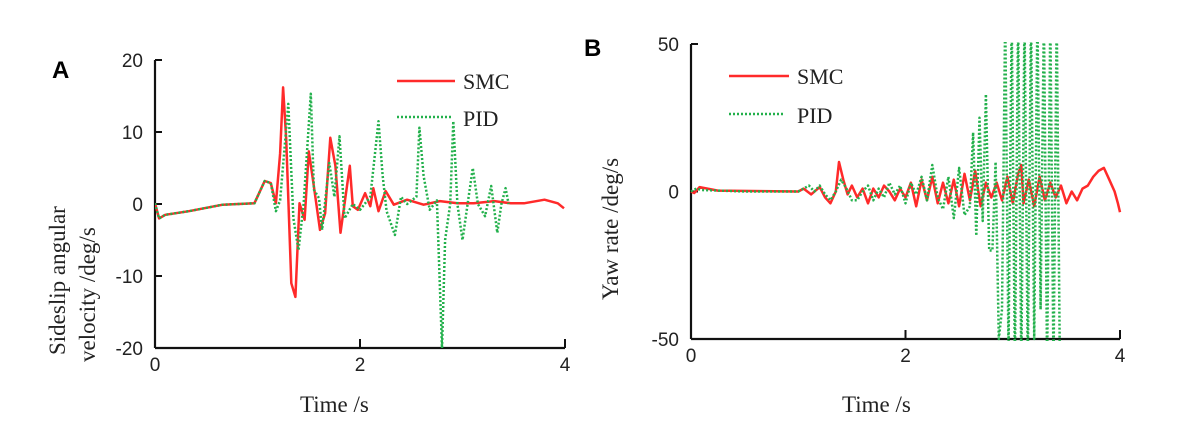  Describe the element at coordinates (87, 294) in the screenshot. I see `panel-a-y-label-line-2: velocity /deg/s` at that location.